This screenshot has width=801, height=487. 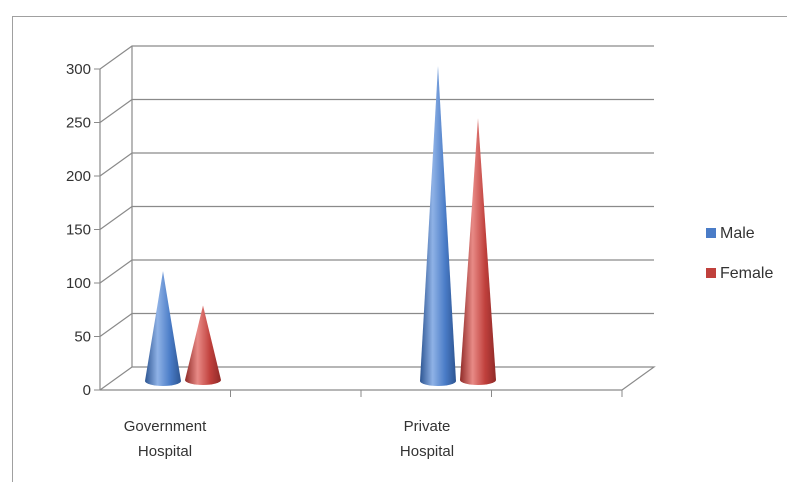 What do you see at coordinates (78, 283) in the screenshot?
I see `y-tick-label: 100` at bounding box center [78, 283].